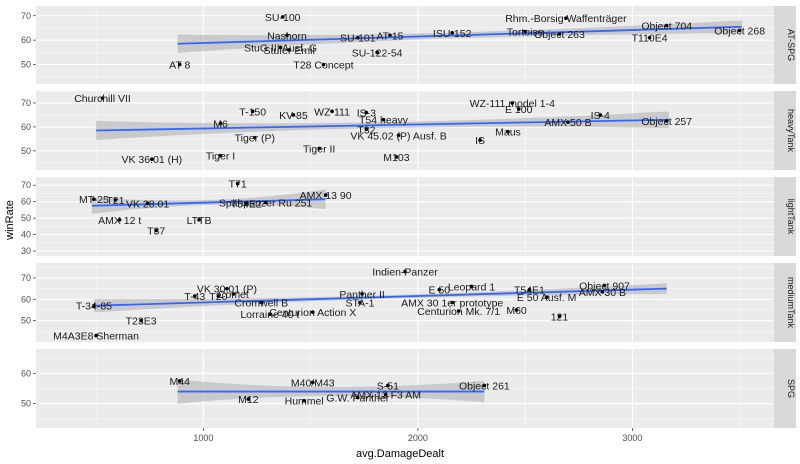 The width and height of the screenshot is (800, 464). I want to click on point-label: StuG III Ausf. G, so click(280, 48).